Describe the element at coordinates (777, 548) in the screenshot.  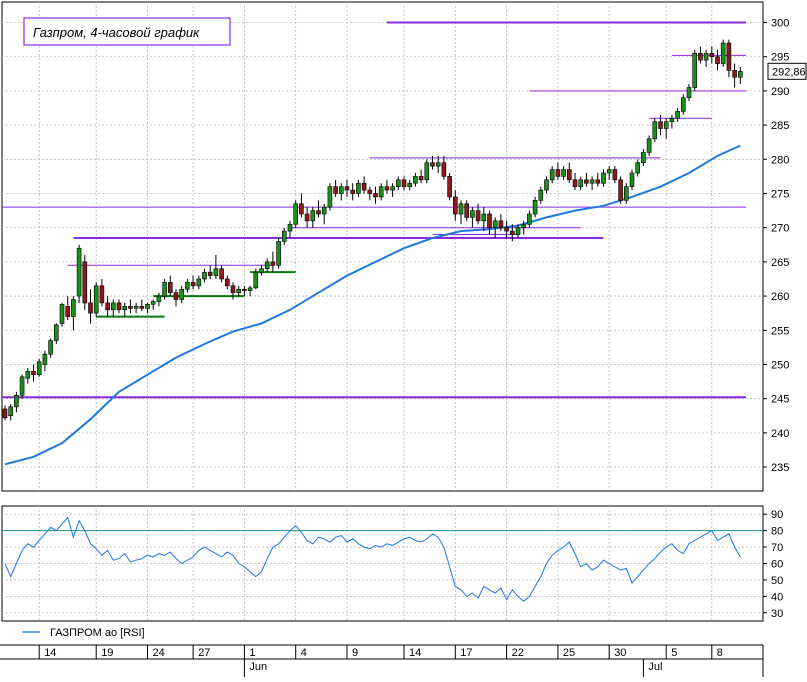
I see `rsi-ytick-label: 70` at that location.